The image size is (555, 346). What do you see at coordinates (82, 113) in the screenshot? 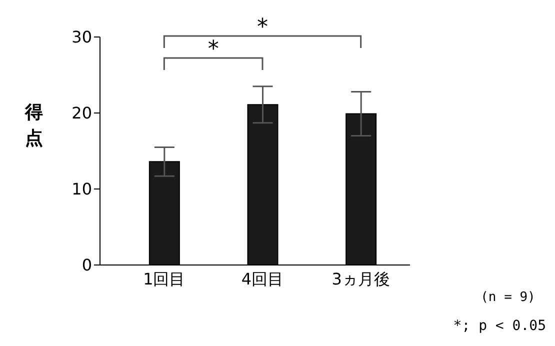
I see `y-tick-label: 20` at bounding box center [82, 113].